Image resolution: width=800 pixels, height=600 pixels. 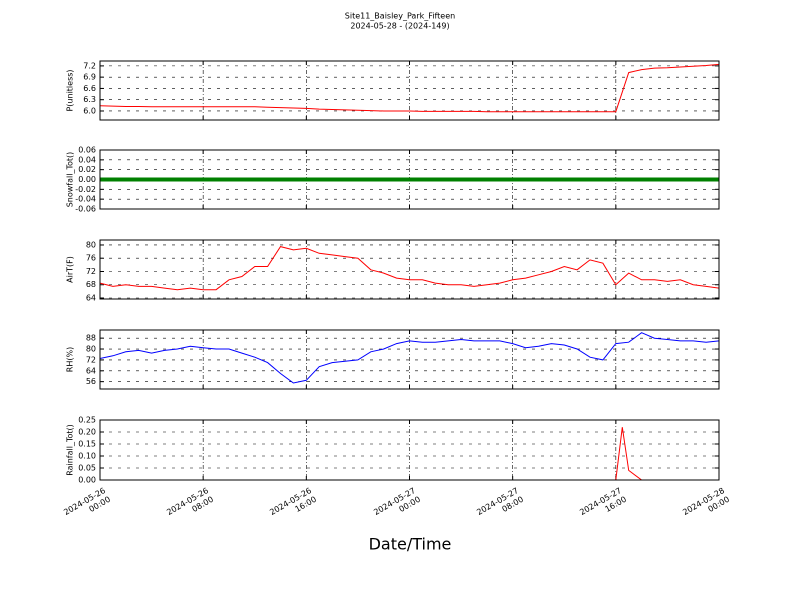 I want to click on y-axis-label: AirT(F), so click(x=70, y=269).